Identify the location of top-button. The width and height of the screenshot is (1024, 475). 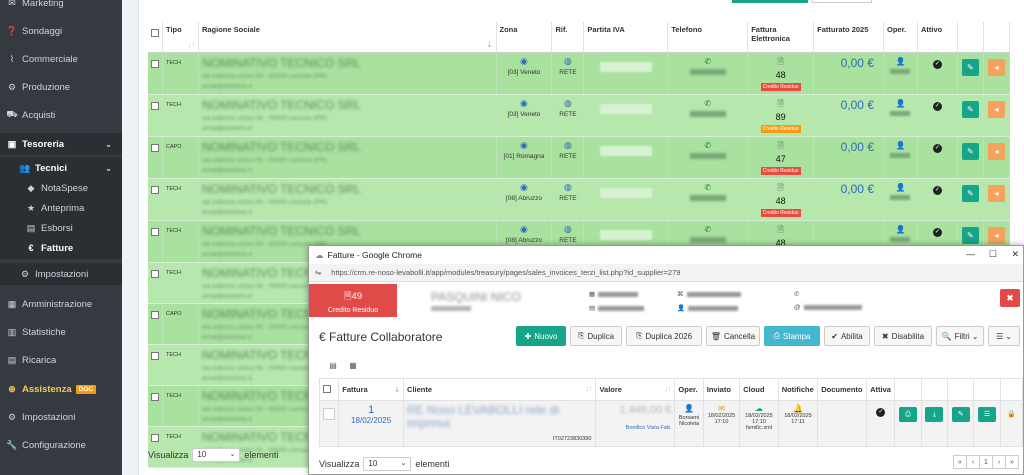
(770, 1).